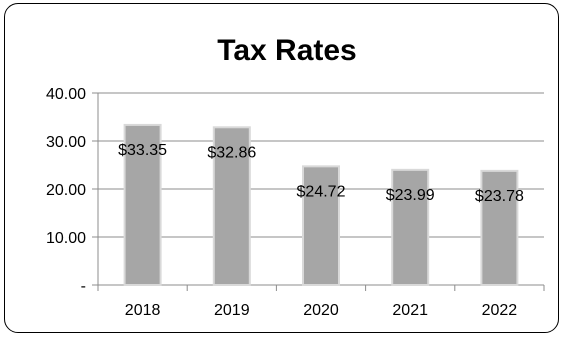 This screenshot has height=337, width=563. Describe the element at coordinates (232, 310) in the screenshot. I see `x-tick-label-2019: 2019` at that location.